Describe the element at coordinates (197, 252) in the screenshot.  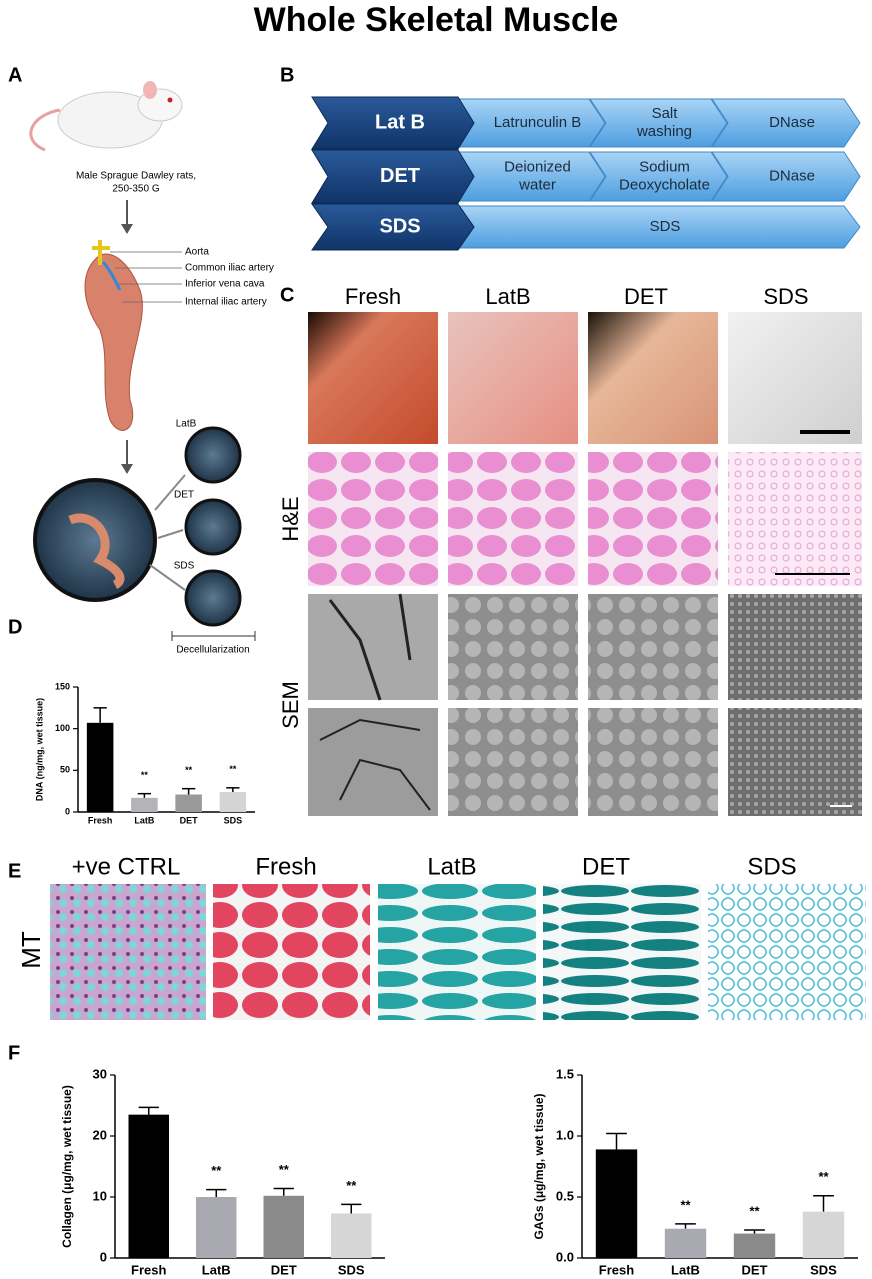
I see `vessel-label: Aorta` at that location.